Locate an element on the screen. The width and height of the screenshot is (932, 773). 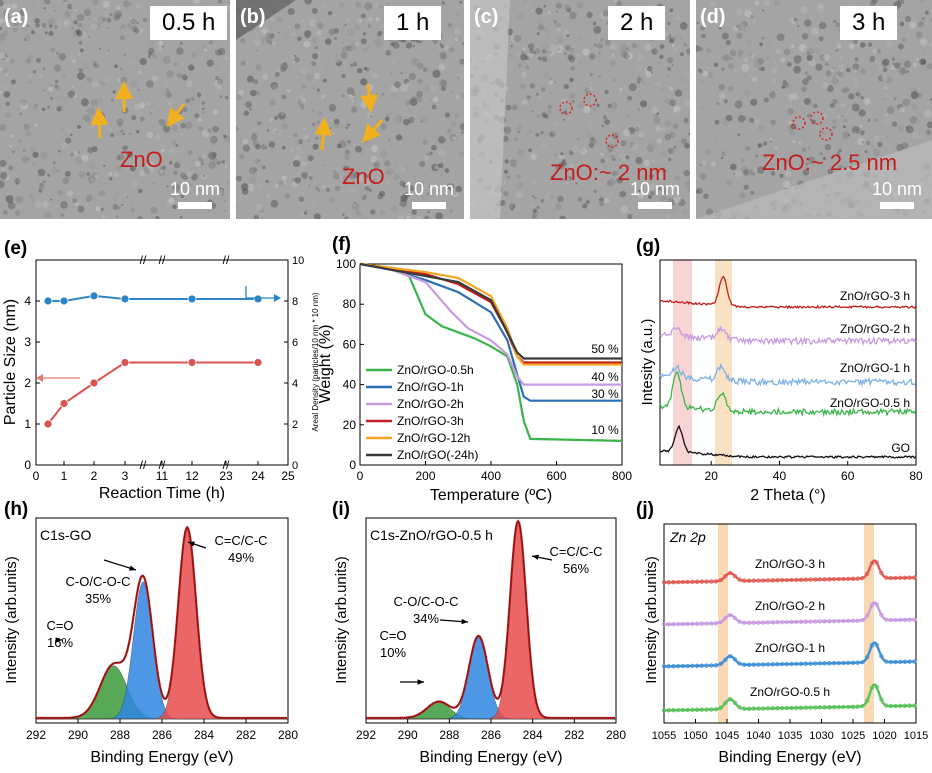
curve-label: ZnO/rGO-2 h is located at coordinates (790, 606).